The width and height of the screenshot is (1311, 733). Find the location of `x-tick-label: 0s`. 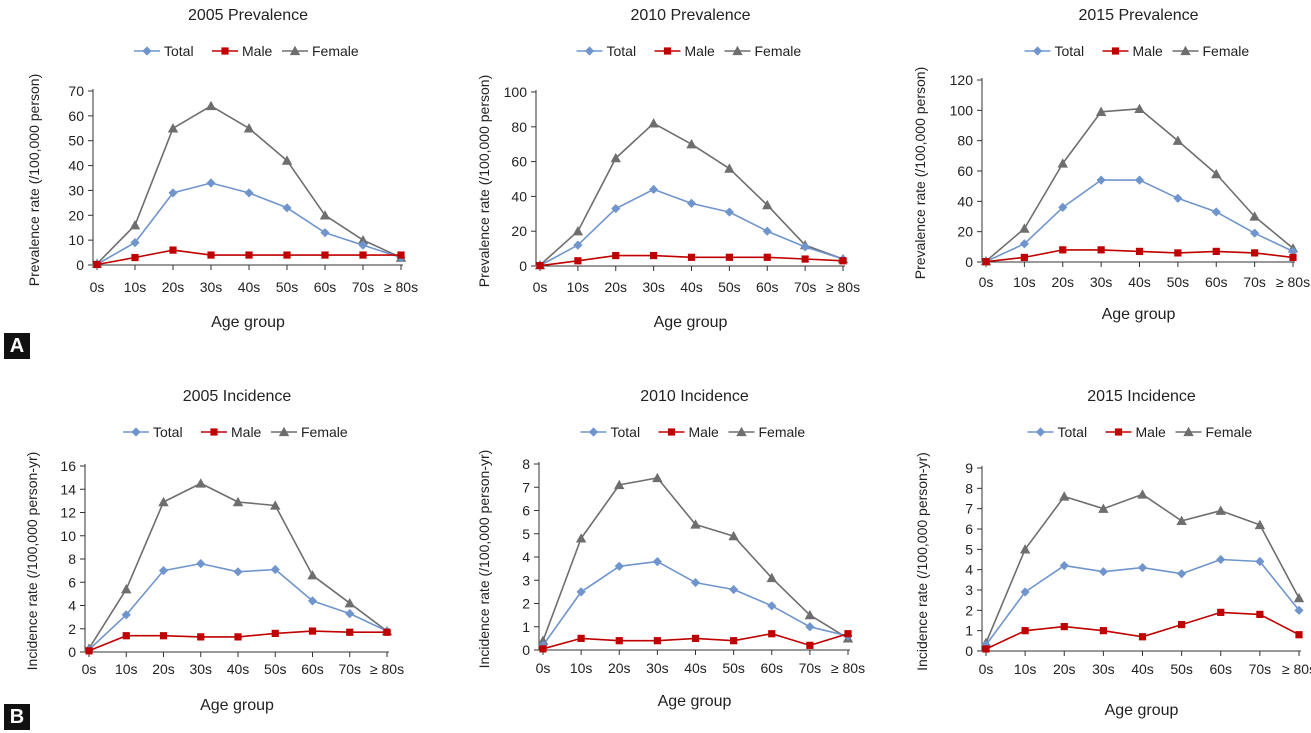

x-tick-label: 0s is located at coordinates (89, 669).